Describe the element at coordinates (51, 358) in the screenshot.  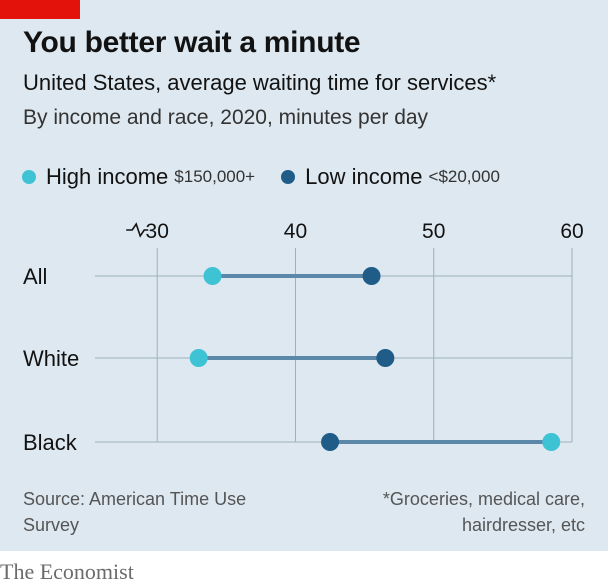
I see `category-label: White` at that location.